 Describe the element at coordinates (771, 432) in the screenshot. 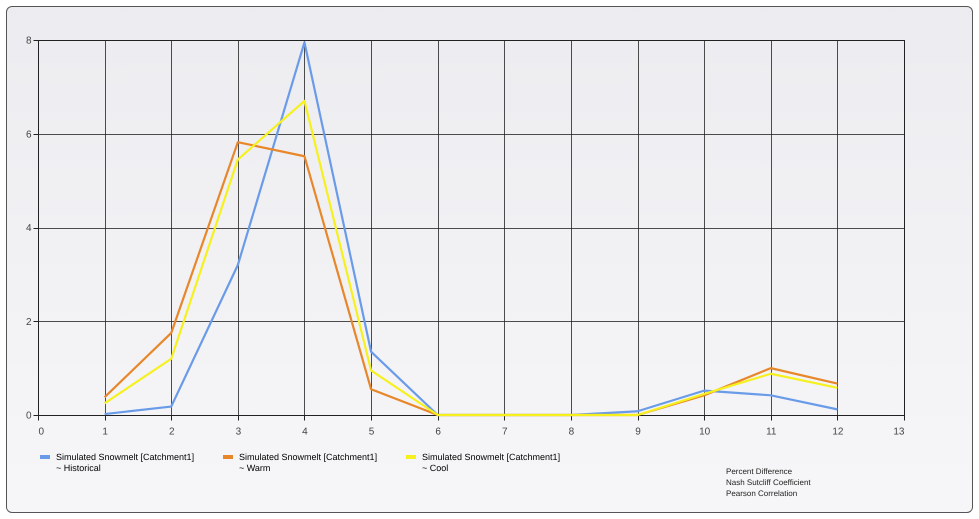

I see `x-tick-label: 11` at that location.